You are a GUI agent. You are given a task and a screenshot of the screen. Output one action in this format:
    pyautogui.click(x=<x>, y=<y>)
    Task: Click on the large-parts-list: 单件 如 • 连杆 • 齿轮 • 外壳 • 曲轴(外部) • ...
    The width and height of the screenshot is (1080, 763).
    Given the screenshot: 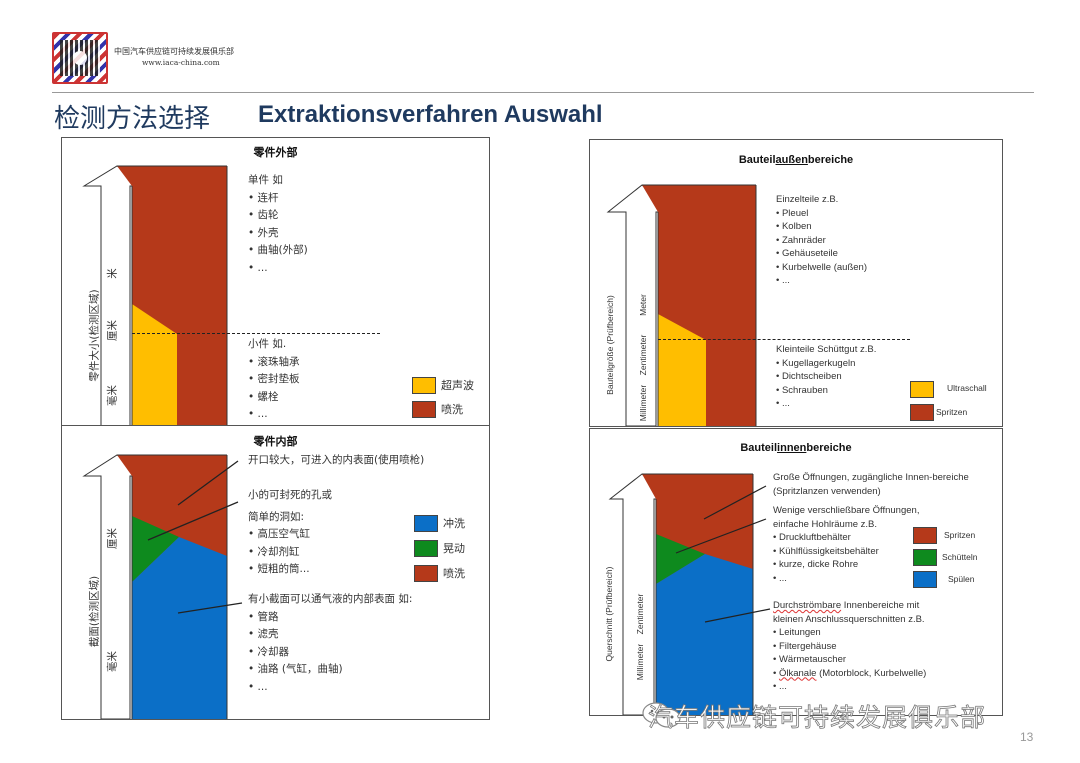 What is the action you would take?
    pyautogui.click(x=278, y=224)
    